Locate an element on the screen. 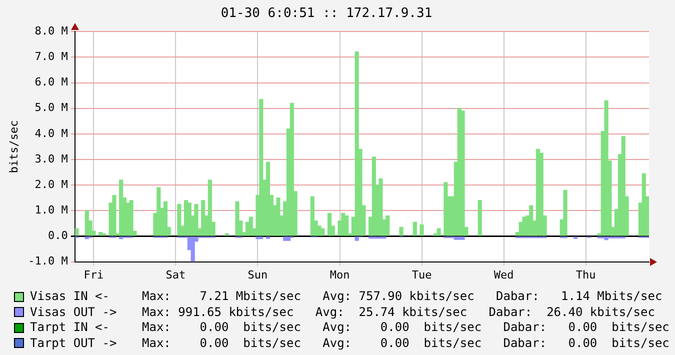  y-tick-label: 1.0 M is located at coordinates (51, 210).